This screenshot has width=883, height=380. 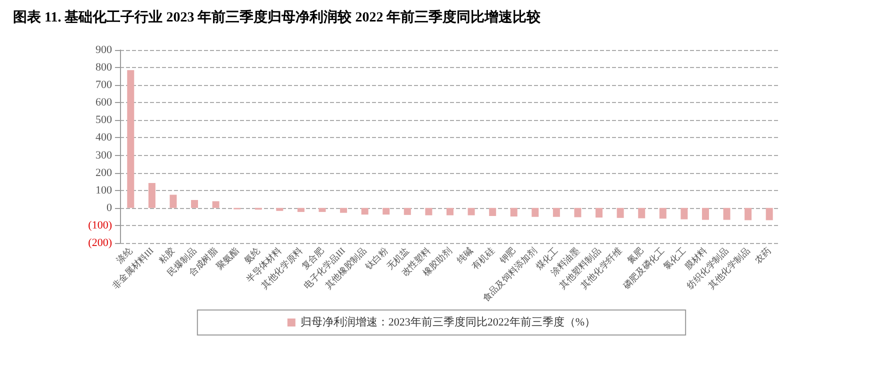 I want to click on y-tick-label: 400, so click(x=104, y=138).